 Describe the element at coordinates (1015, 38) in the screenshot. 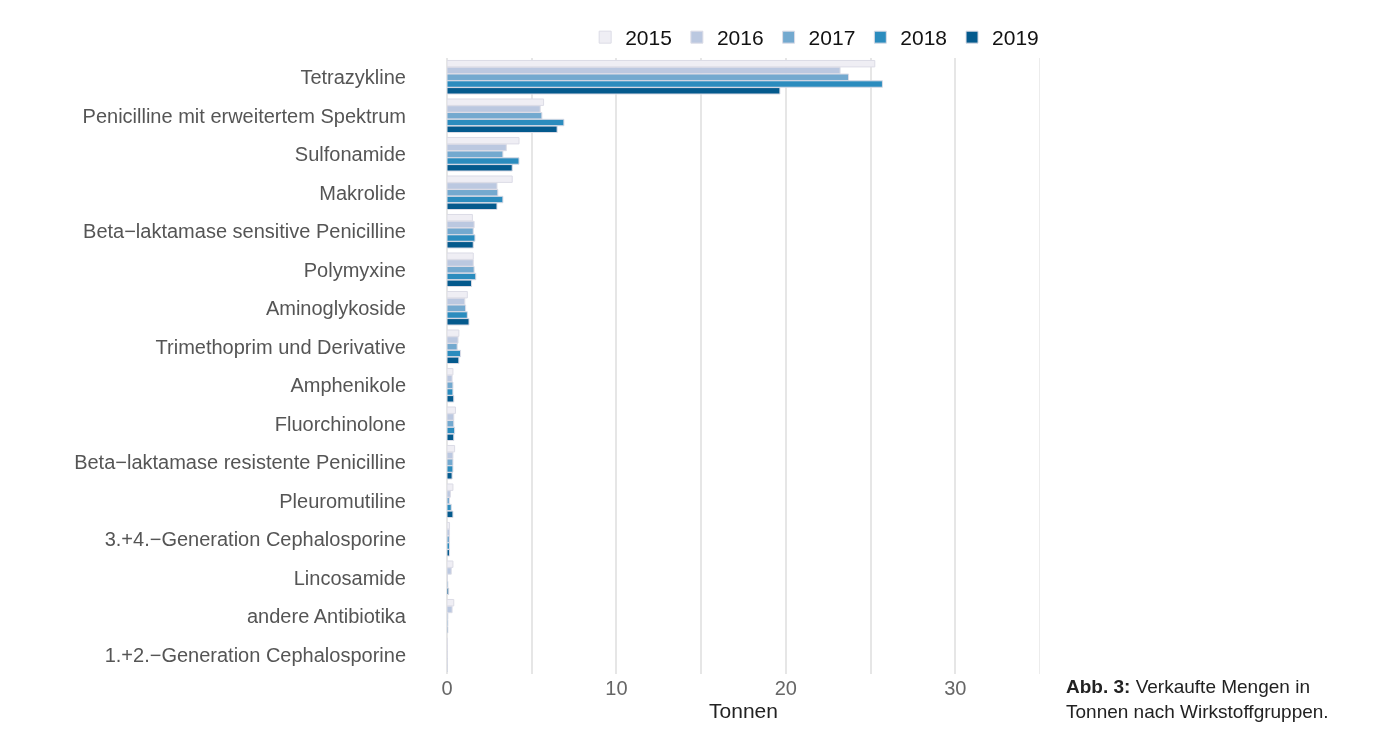

I see `legend-label: 2019` at that location.